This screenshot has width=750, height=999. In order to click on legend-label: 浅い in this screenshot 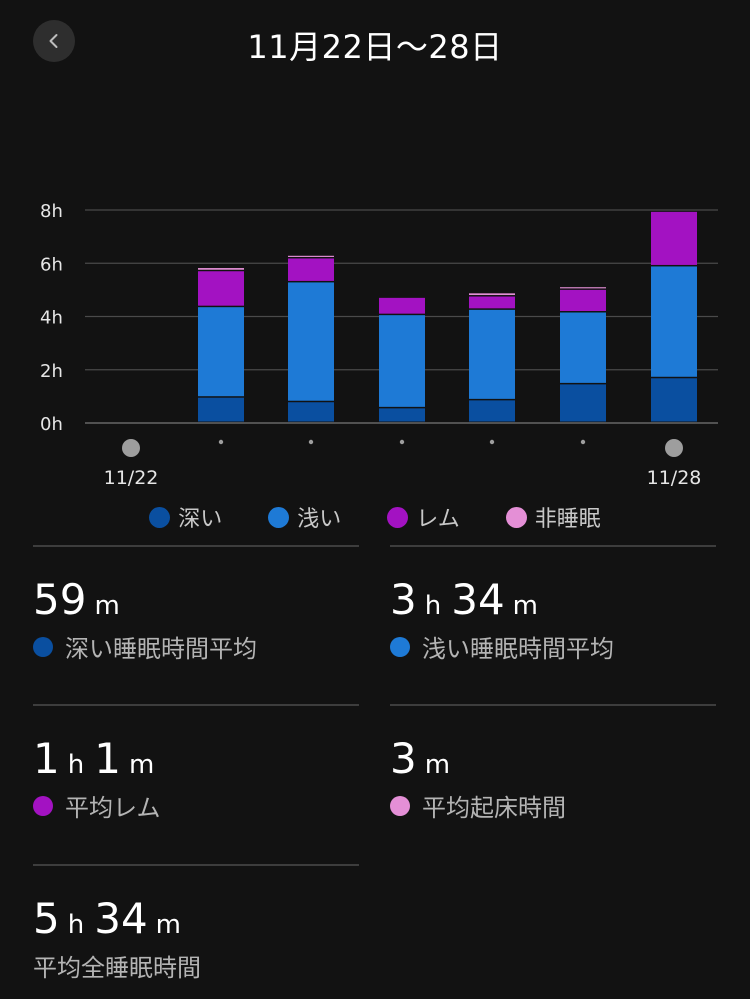, I will do `click(319, 519)`.